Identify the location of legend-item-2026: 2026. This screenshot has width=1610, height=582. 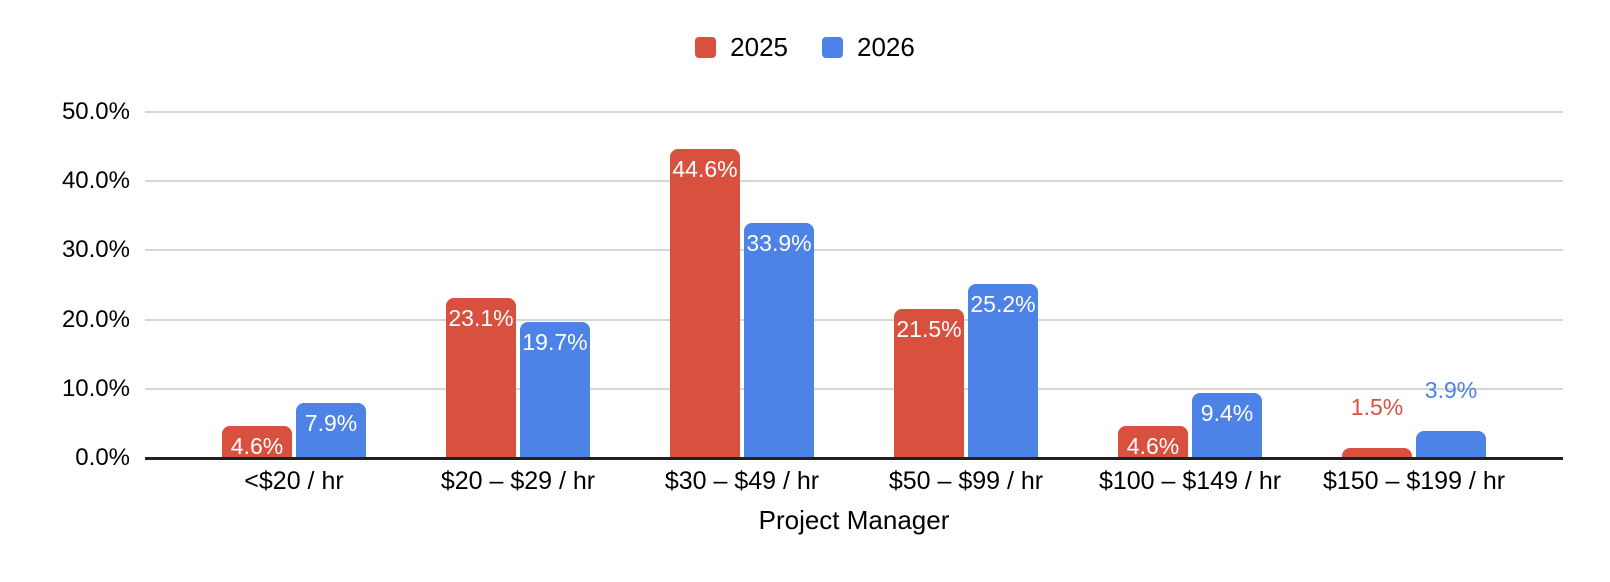
(868, 47).